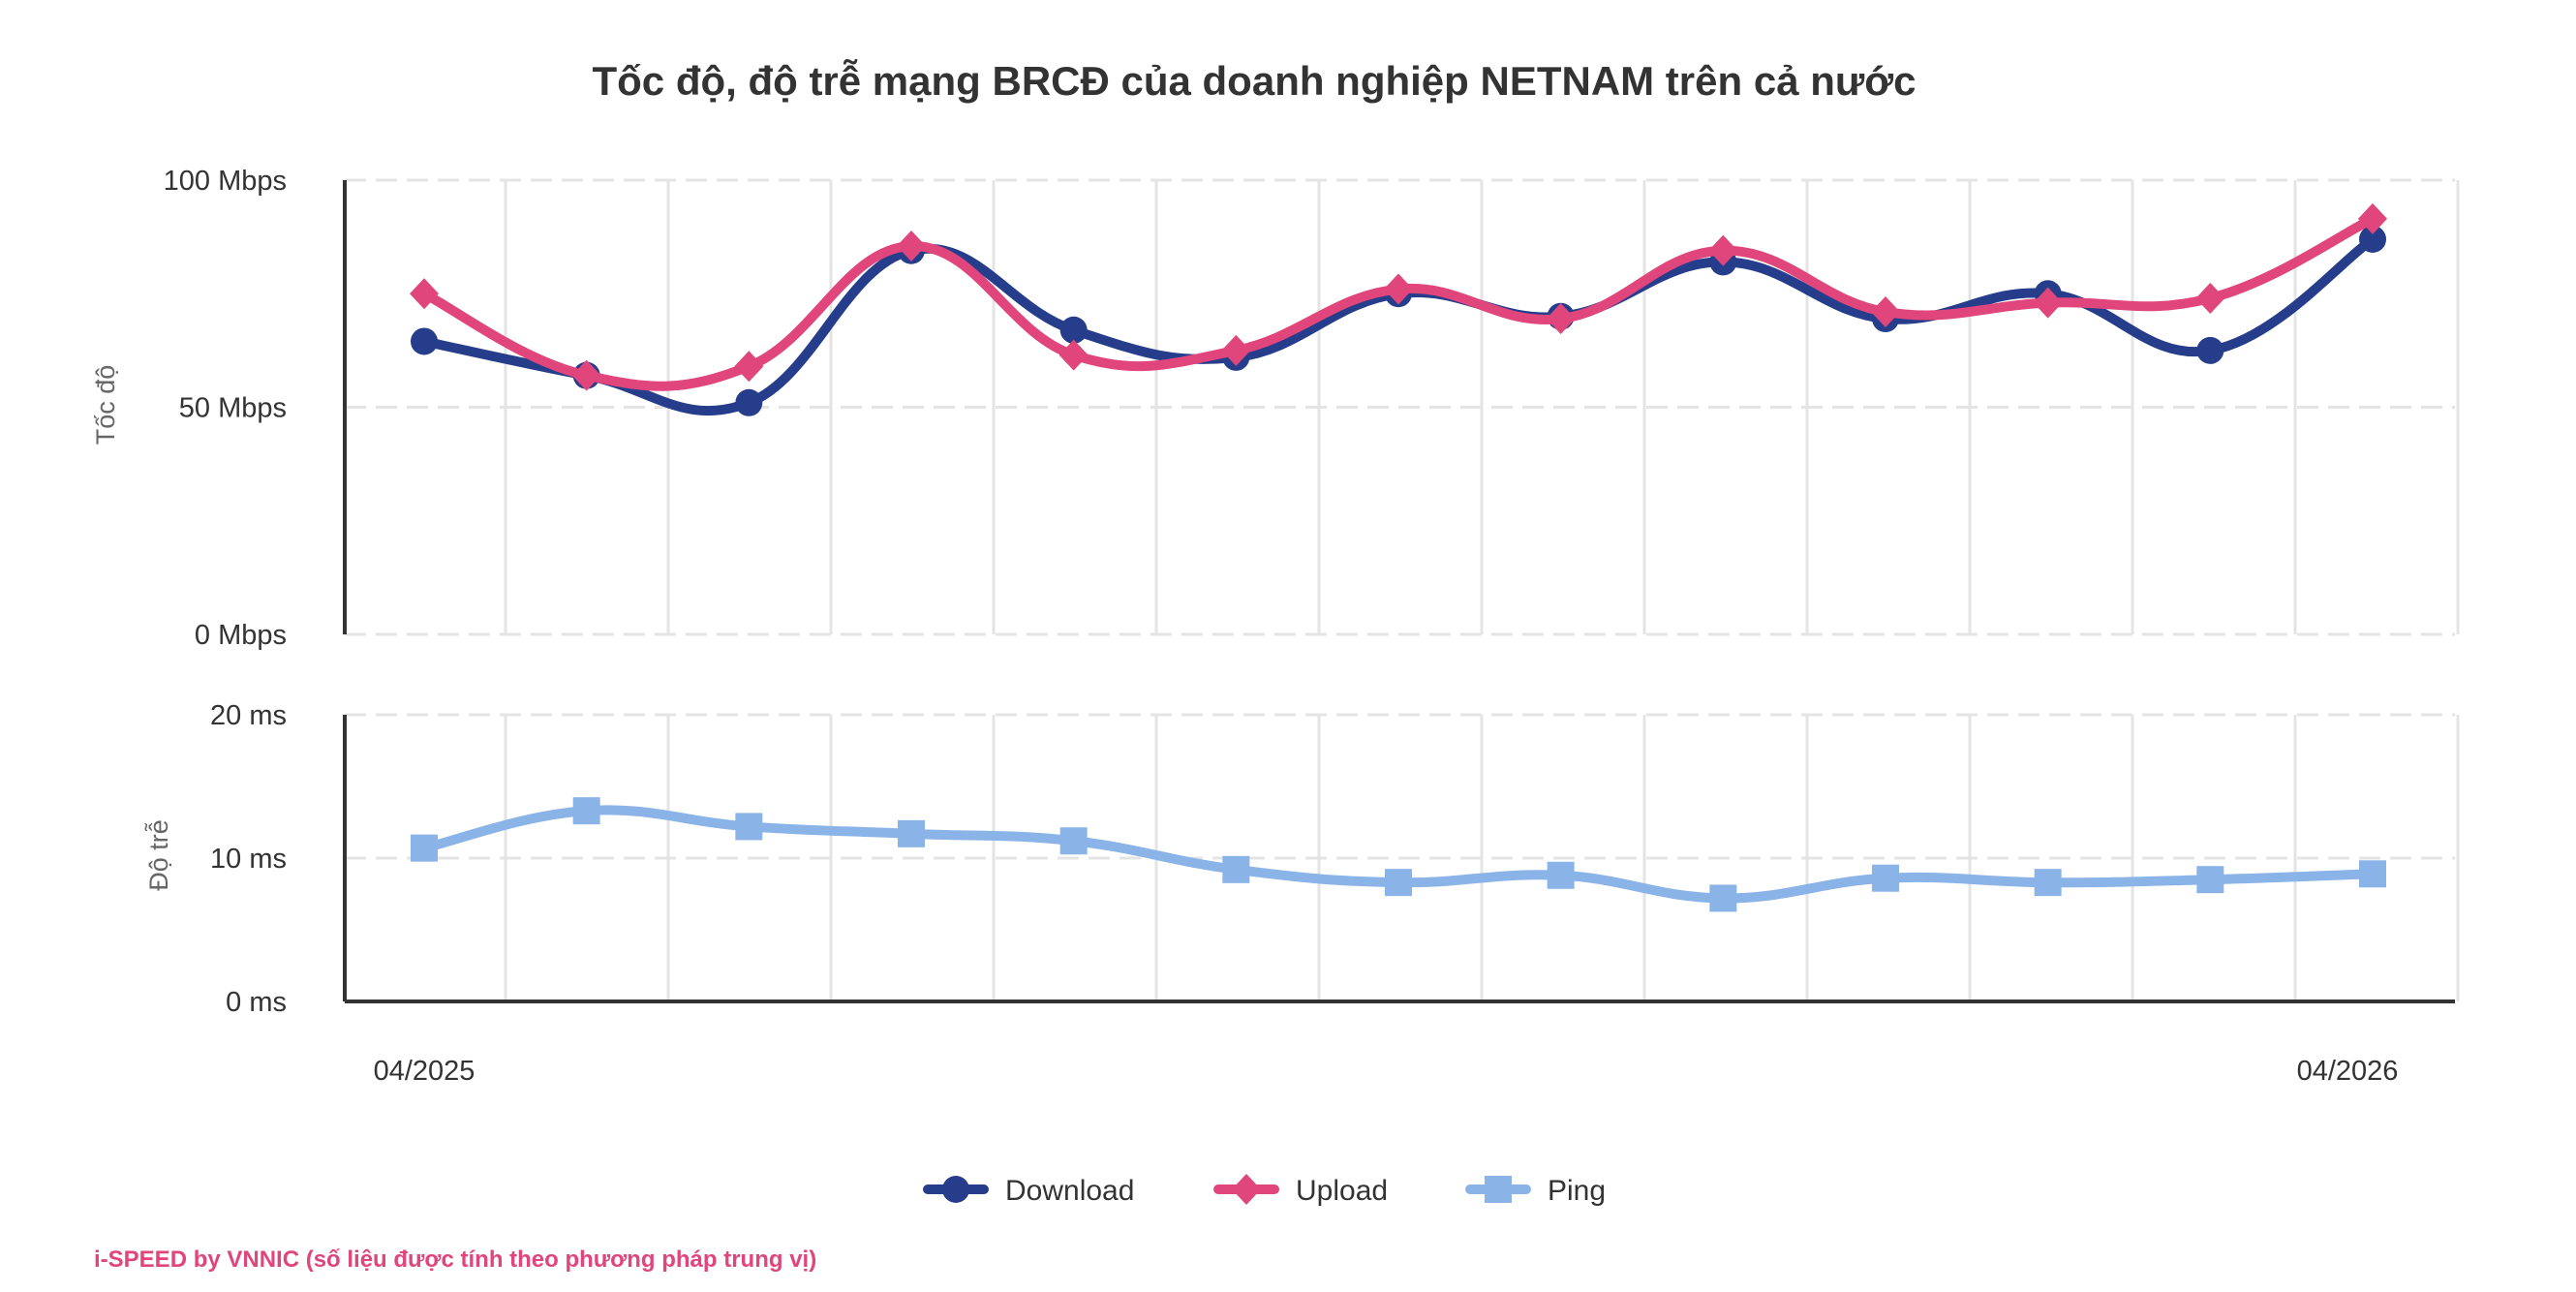 This screenshot has height=1292, width=2576. What do you see at coordinates (1398, 324) in the screenshot?
I see `download-line` at bounding box center [1398, 324].